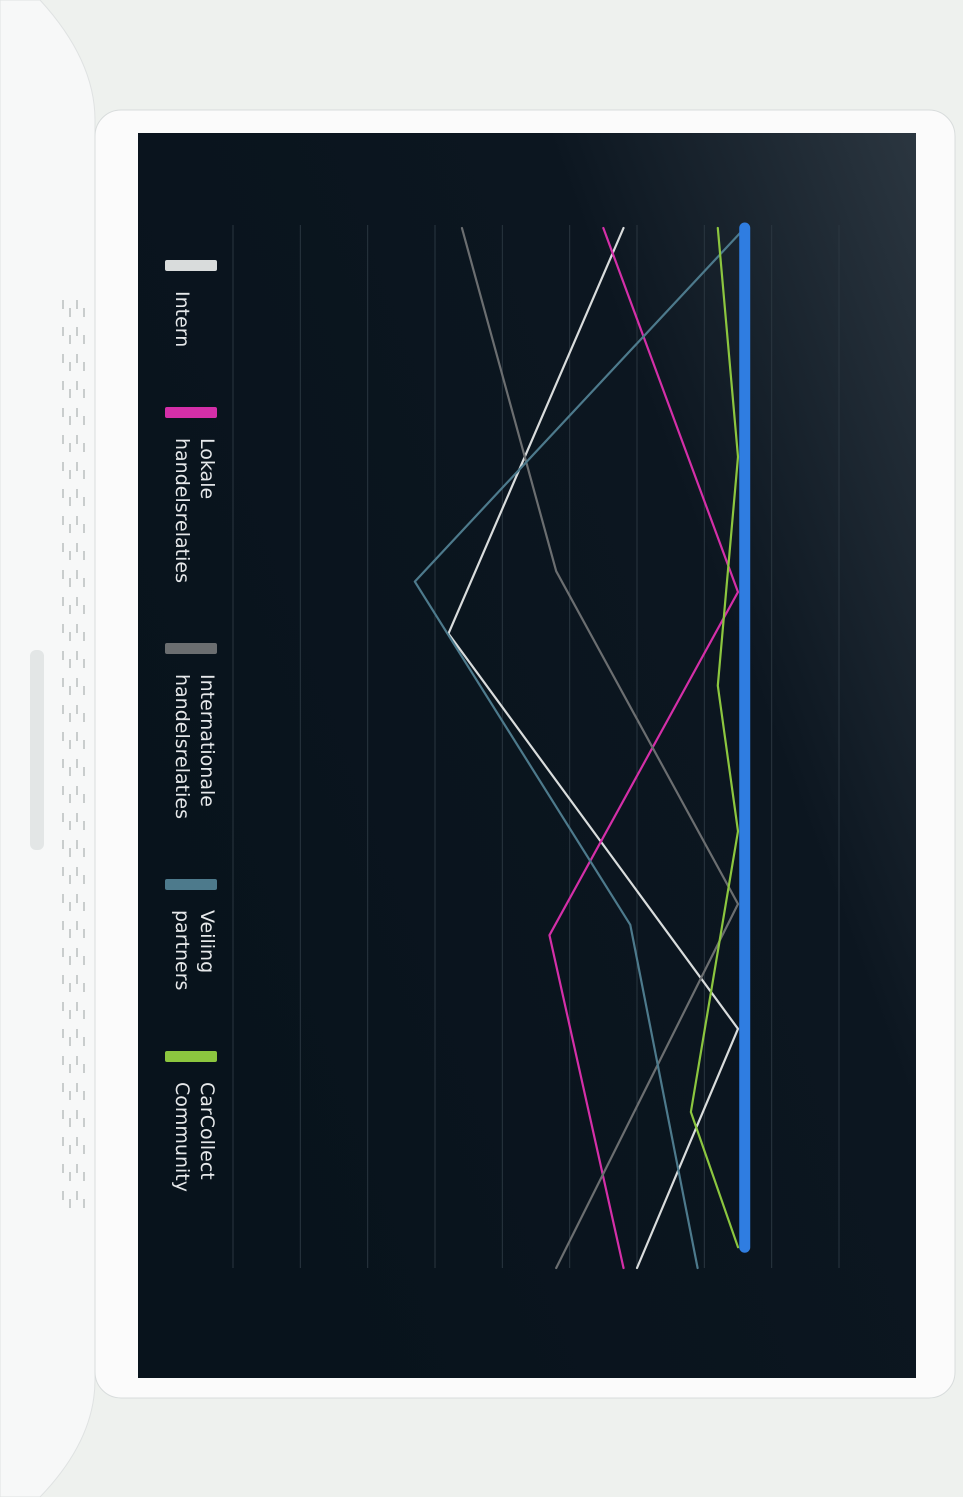  What do you see at coordinates (194, 950) in the screenshot?
I see `legend-label: Veiling partners` at bounding box center [194, 950].